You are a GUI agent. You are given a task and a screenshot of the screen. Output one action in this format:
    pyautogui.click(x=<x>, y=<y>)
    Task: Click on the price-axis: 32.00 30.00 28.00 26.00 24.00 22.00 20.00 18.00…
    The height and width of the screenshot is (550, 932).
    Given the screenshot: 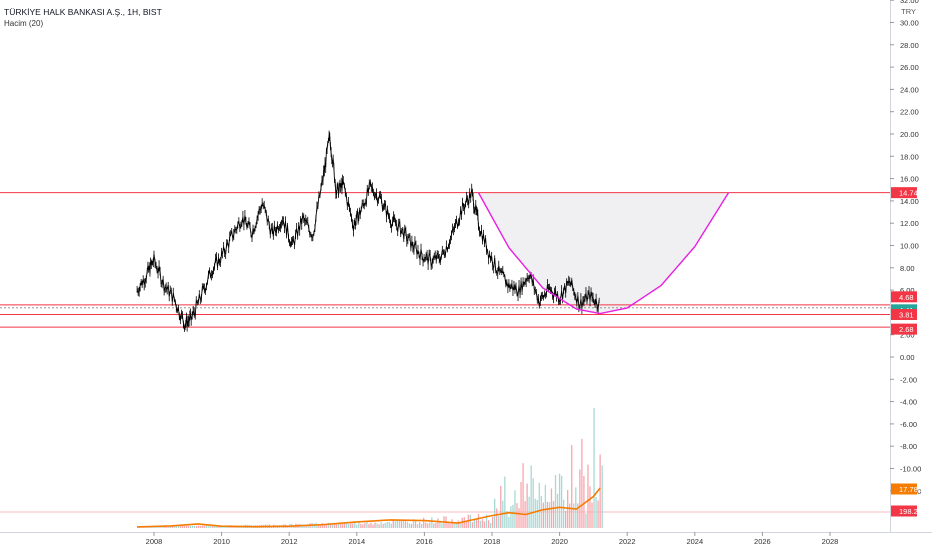 What is the action you would take?
    pyautogui.click(x=905, y=248)
    